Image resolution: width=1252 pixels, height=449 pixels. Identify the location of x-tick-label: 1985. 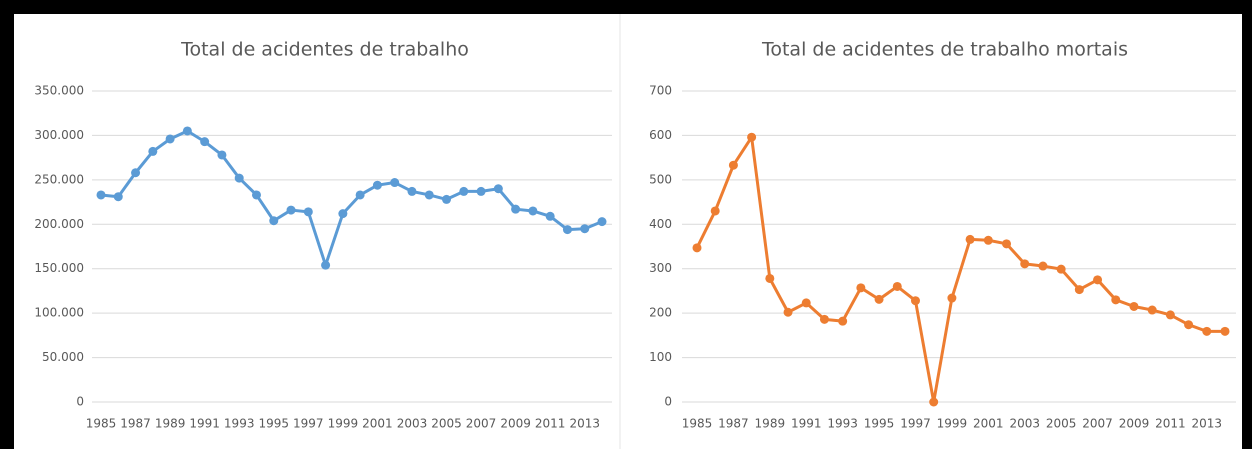
(101, 424).